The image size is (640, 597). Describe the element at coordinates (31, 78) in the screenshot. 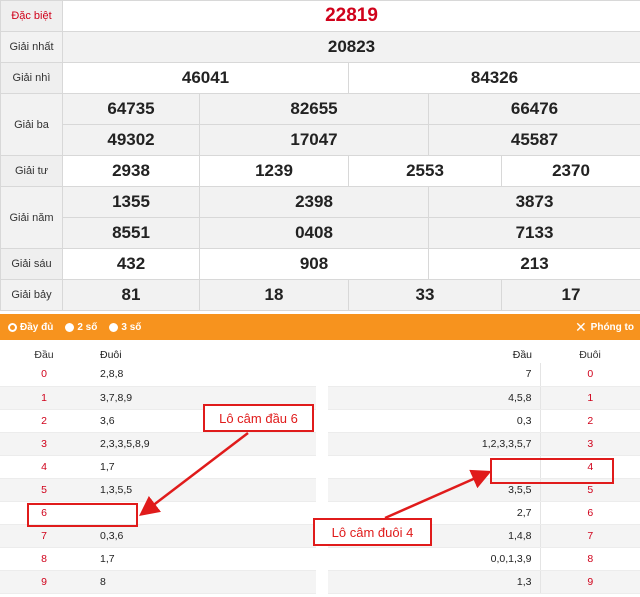

I see `label-giai-nhi: Giải nhì` at that location.